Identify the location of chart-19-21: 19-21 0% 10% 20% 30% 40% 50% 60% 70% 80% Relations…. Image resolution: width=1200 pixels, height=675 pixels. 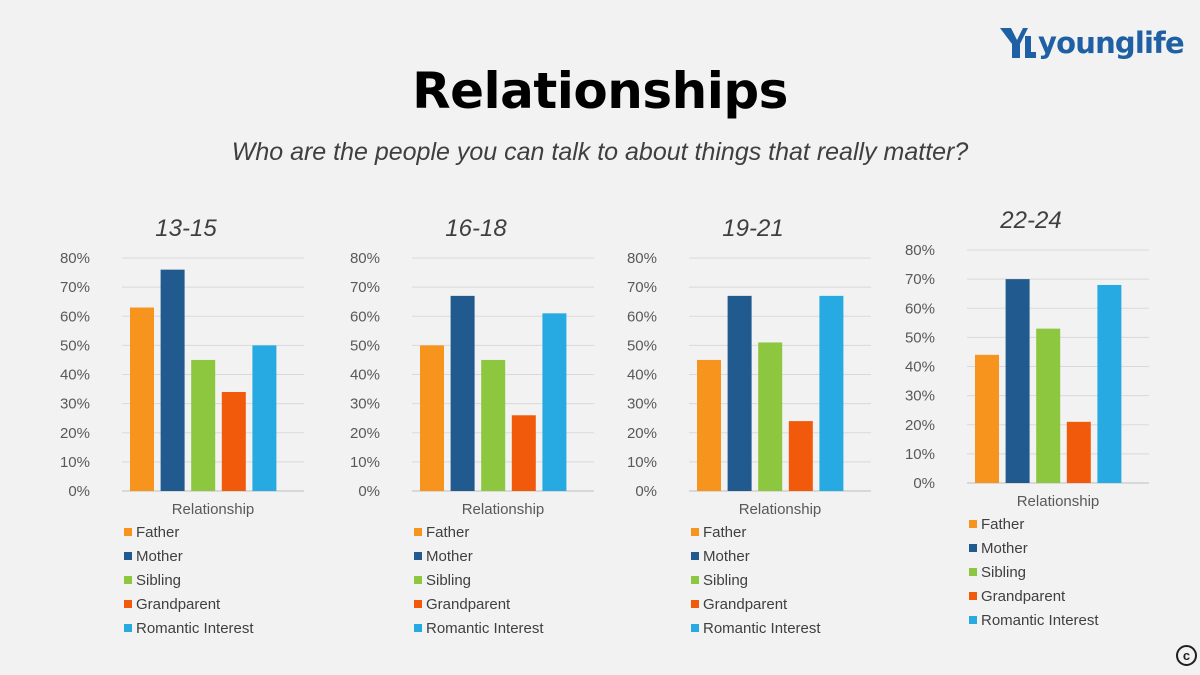
(749, 426).